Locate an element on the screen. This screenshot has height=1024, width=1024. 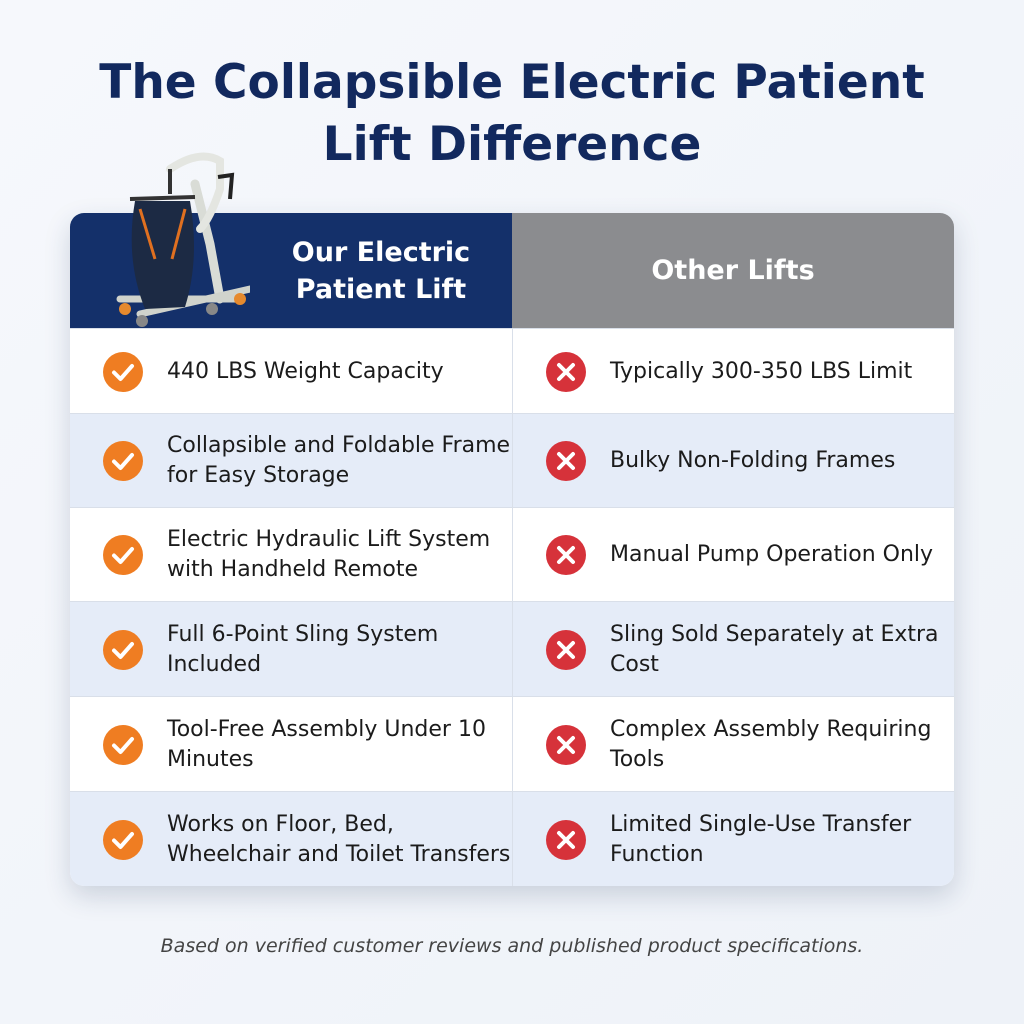
title-line: The Collapsible Electric Patient is located at coordinates (512, 82).